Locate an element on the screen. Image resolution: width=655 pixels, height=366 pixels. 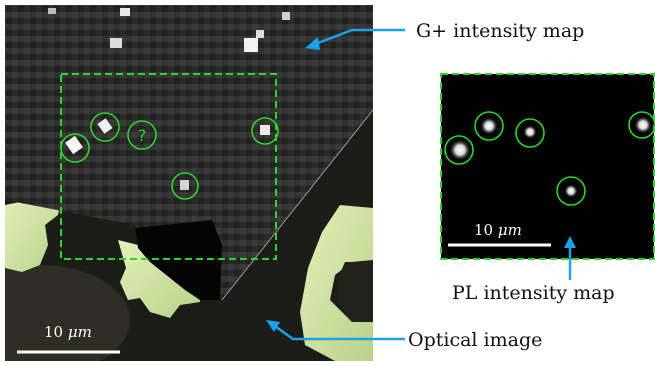
label-pl-intensity-map: PL intensity map is located at coordinates (533, 293).